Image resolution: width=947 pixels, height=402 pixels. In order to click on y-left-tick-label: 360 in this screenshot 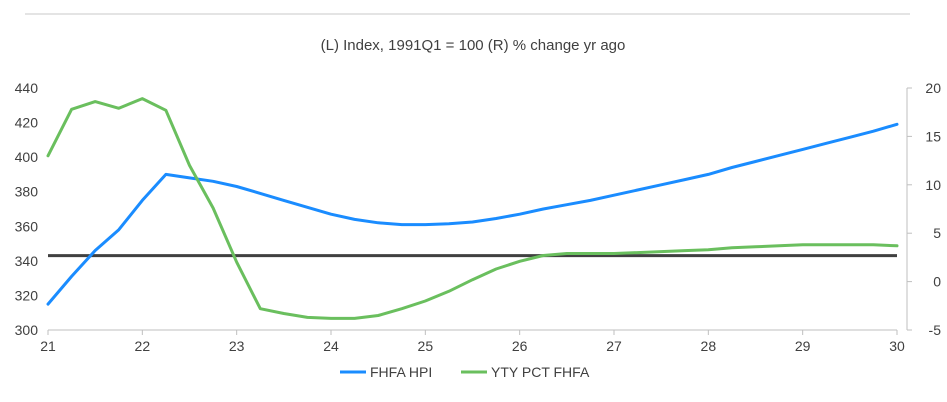, I will do `click(27, 226)`.